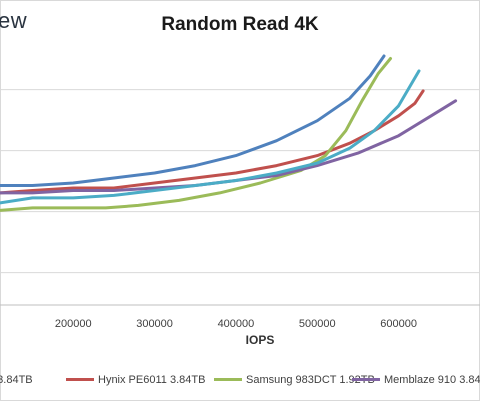  I want to click on chart-title: Random Read 4K, so click(240, 25).